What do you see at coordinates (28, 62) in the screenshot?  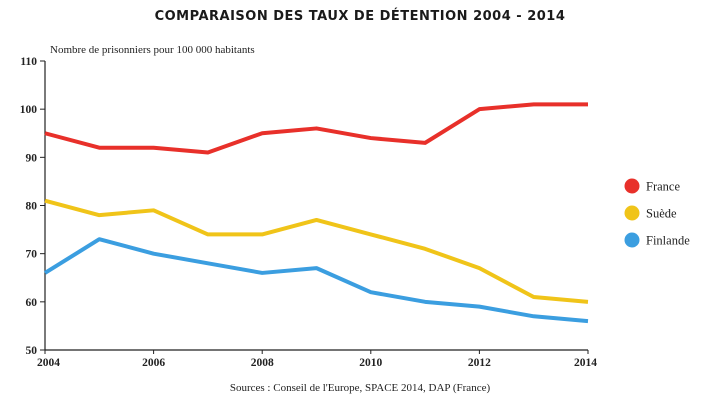 I see `y-tick-label: 110` at bounding box center [28, 62].